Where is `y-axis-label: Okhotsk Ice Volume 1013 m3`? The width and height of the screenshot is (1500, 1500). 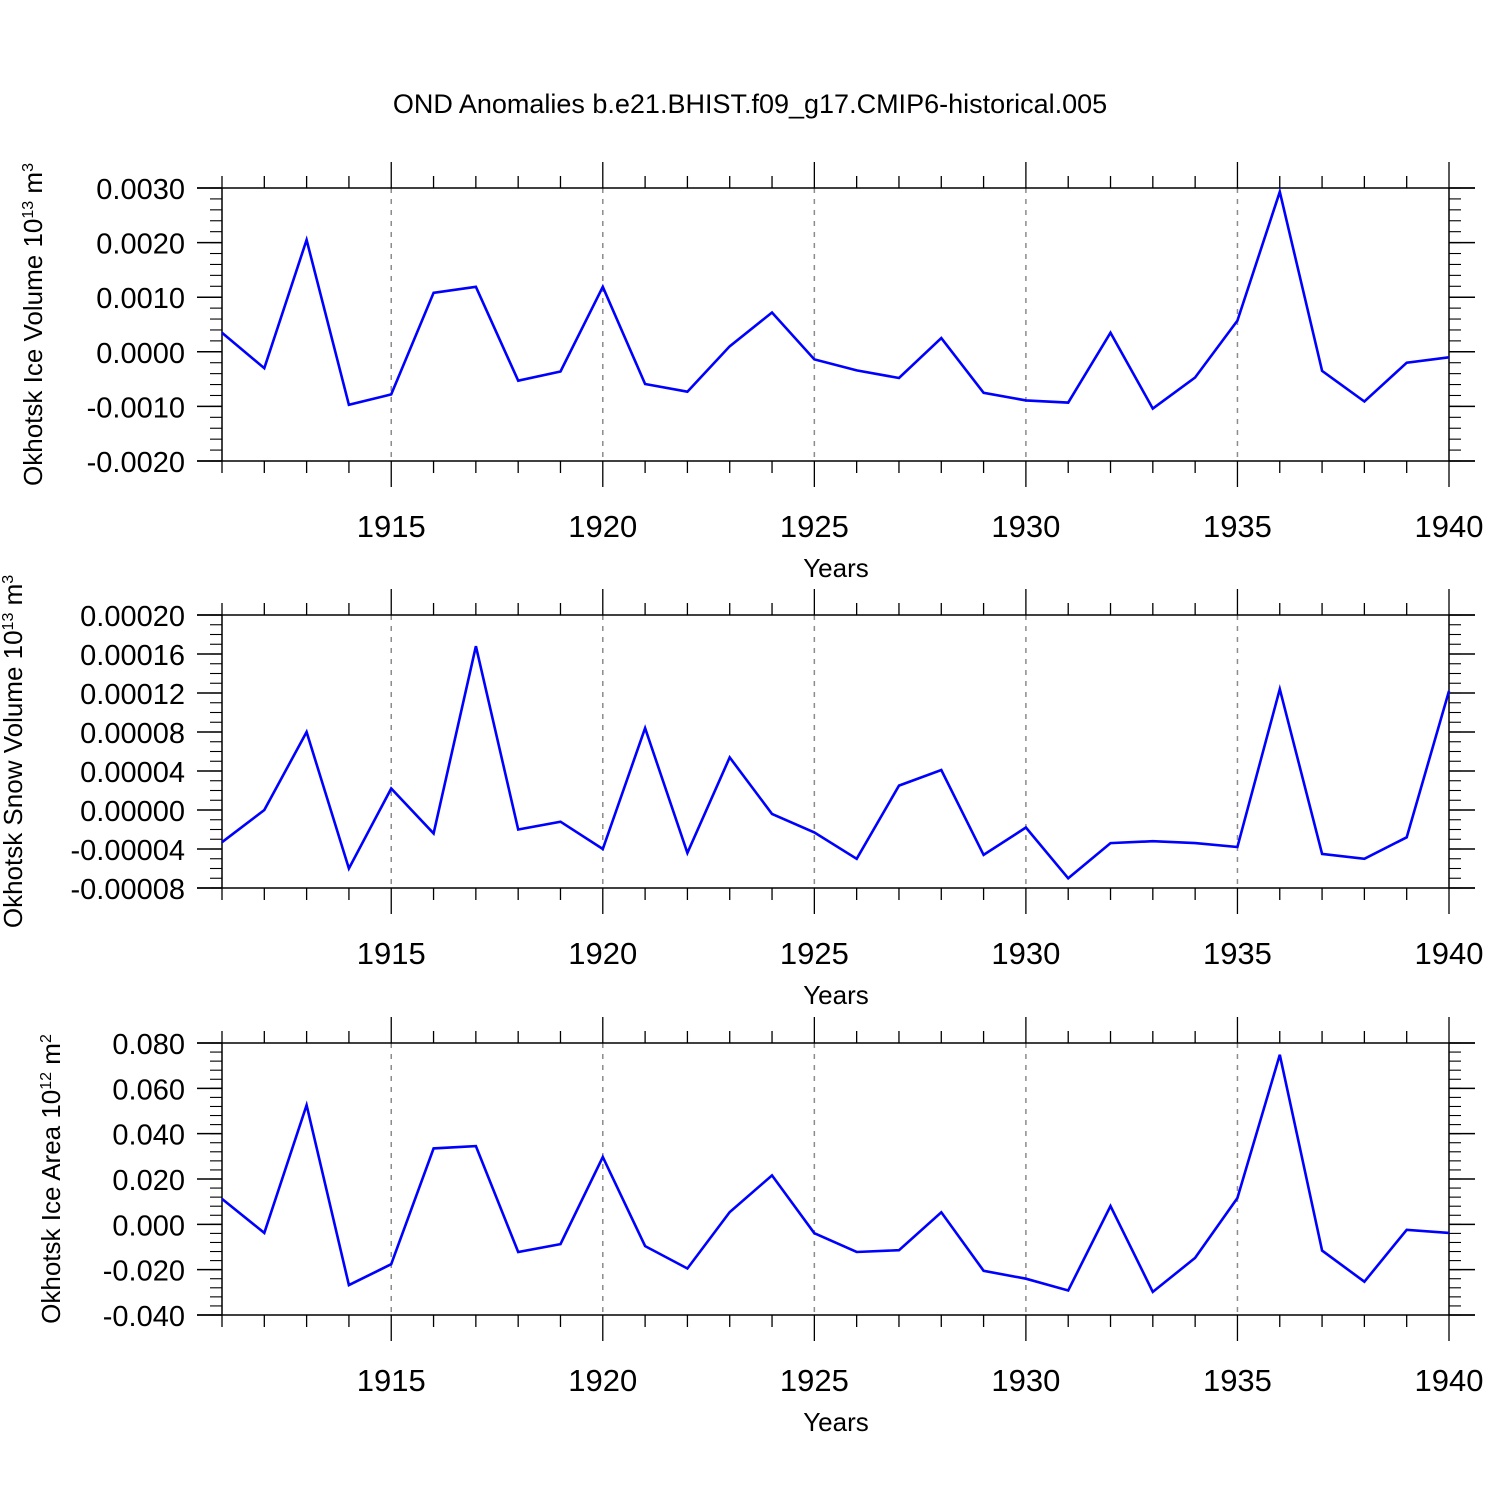
y-axis-label: Okhotsk Ice Volume 1013 m3 is located at coordinates (33, 324).